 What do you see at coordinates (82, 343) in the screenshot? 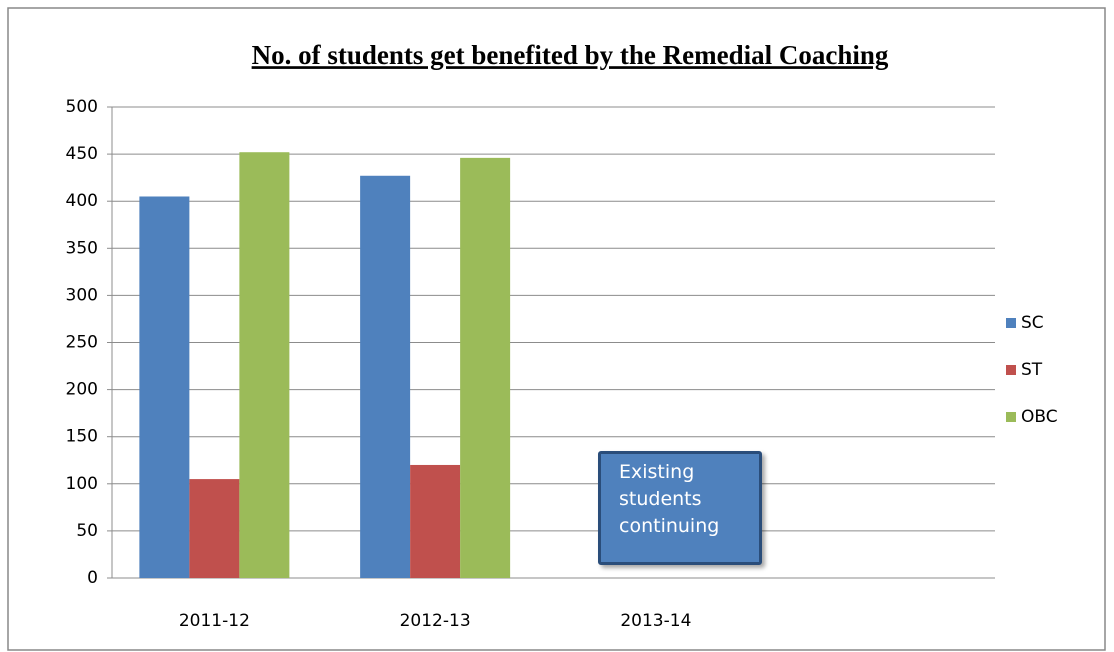
I see `y-tick-label: 250` at bounding box center [82, 343].